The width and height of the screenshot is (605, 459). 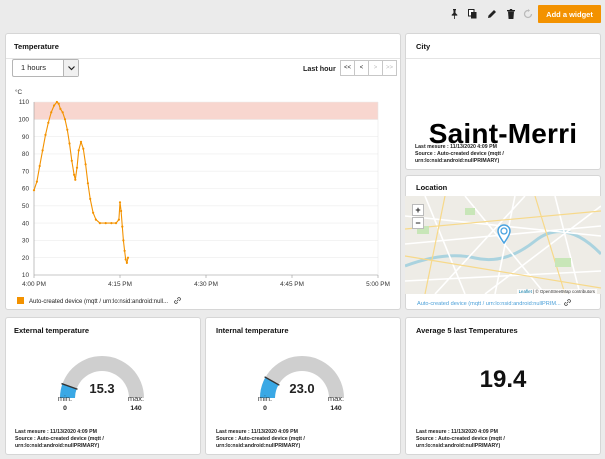 What do you see at coordinates (292, 284) in the screenshot?
I see `x-tick-label: 4:45 PM` at bounding box center [292, 284].